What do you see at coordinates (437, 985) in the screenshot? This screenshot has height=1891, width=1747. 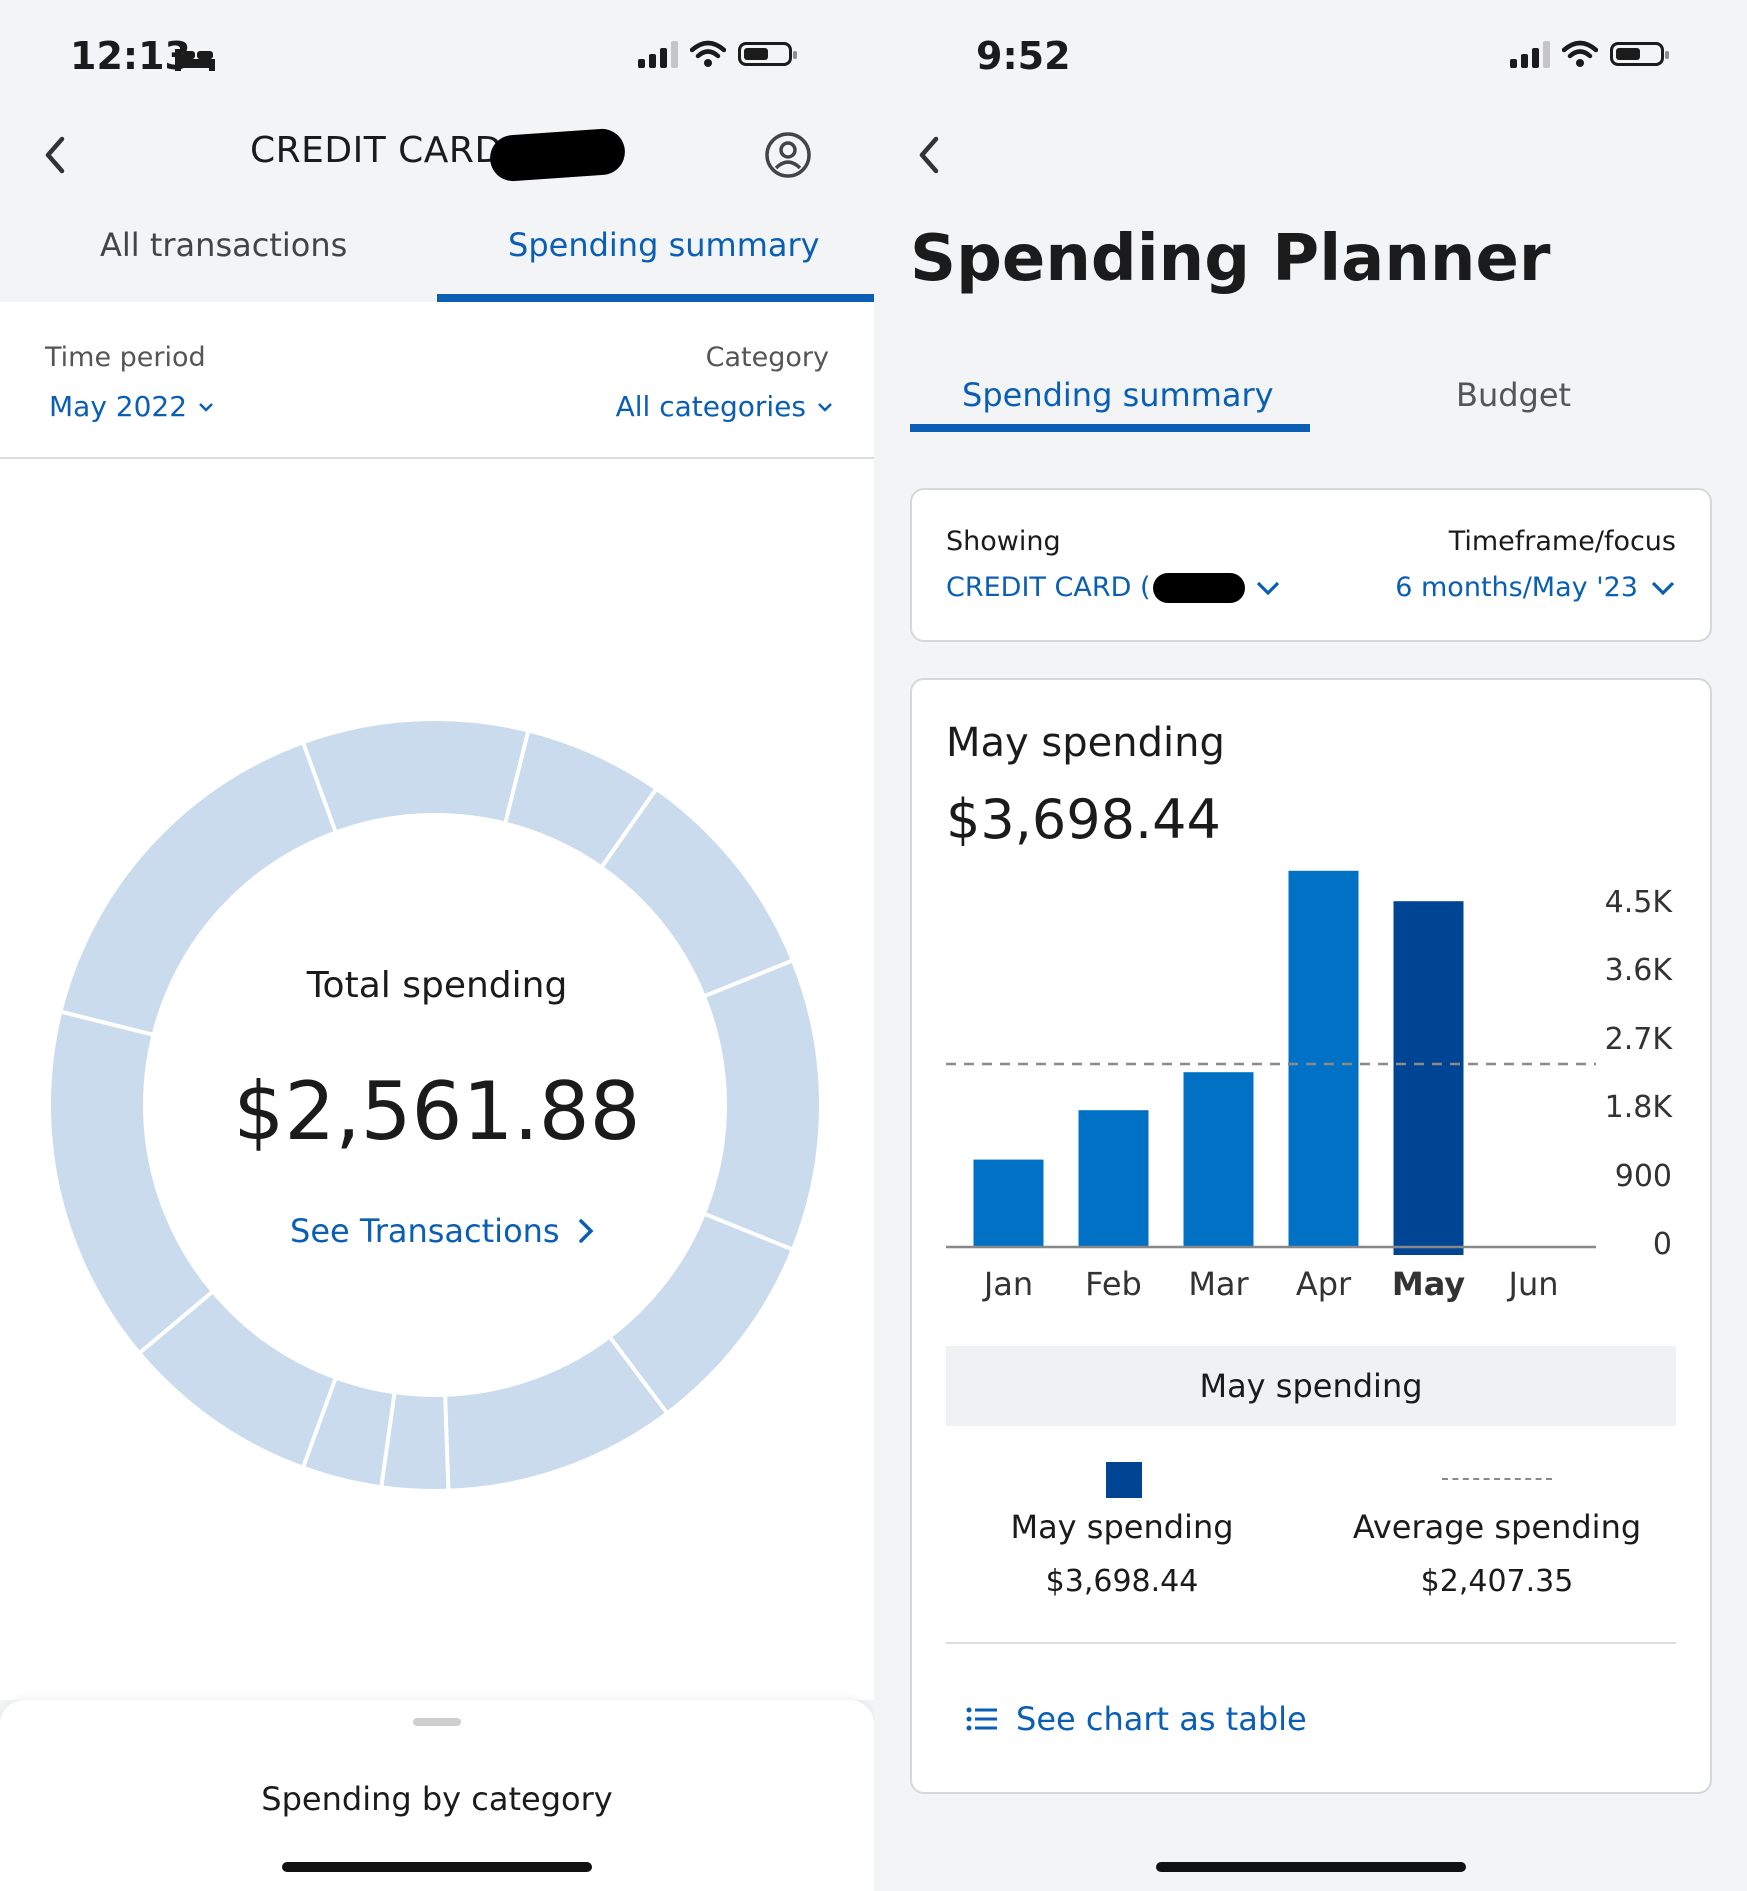 I see `total-spending-label: Total spending` at bounding box center [437, 985].